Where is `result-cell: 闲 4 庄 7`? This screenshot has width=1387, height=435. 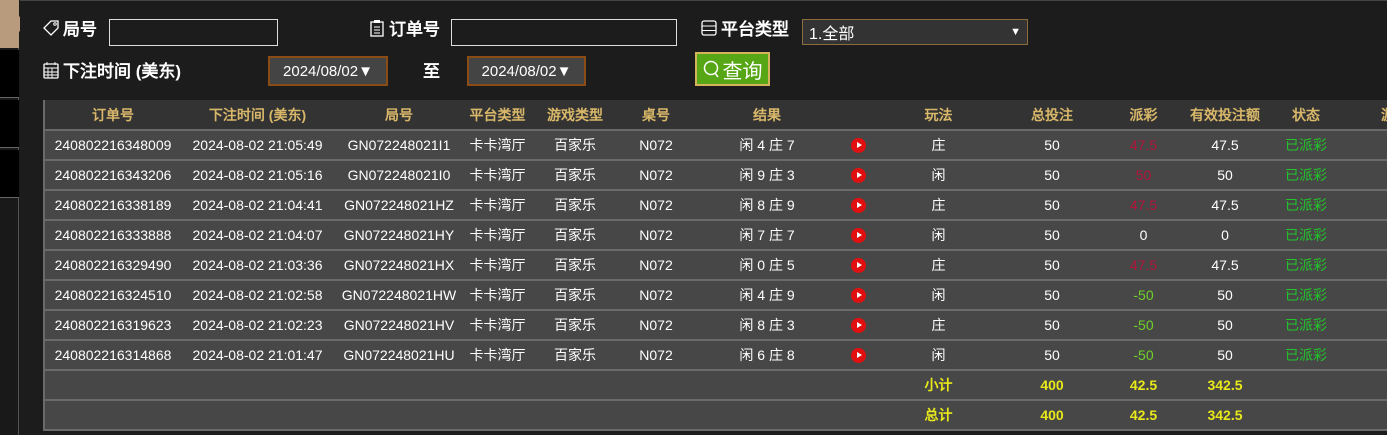 result-cell: 闲 4 庄 7 is located at coordinates (767, 145).